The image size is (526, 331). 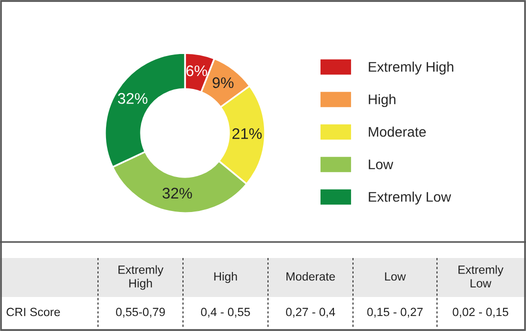 I want to click on text: Low, so click(x=395, y=276).